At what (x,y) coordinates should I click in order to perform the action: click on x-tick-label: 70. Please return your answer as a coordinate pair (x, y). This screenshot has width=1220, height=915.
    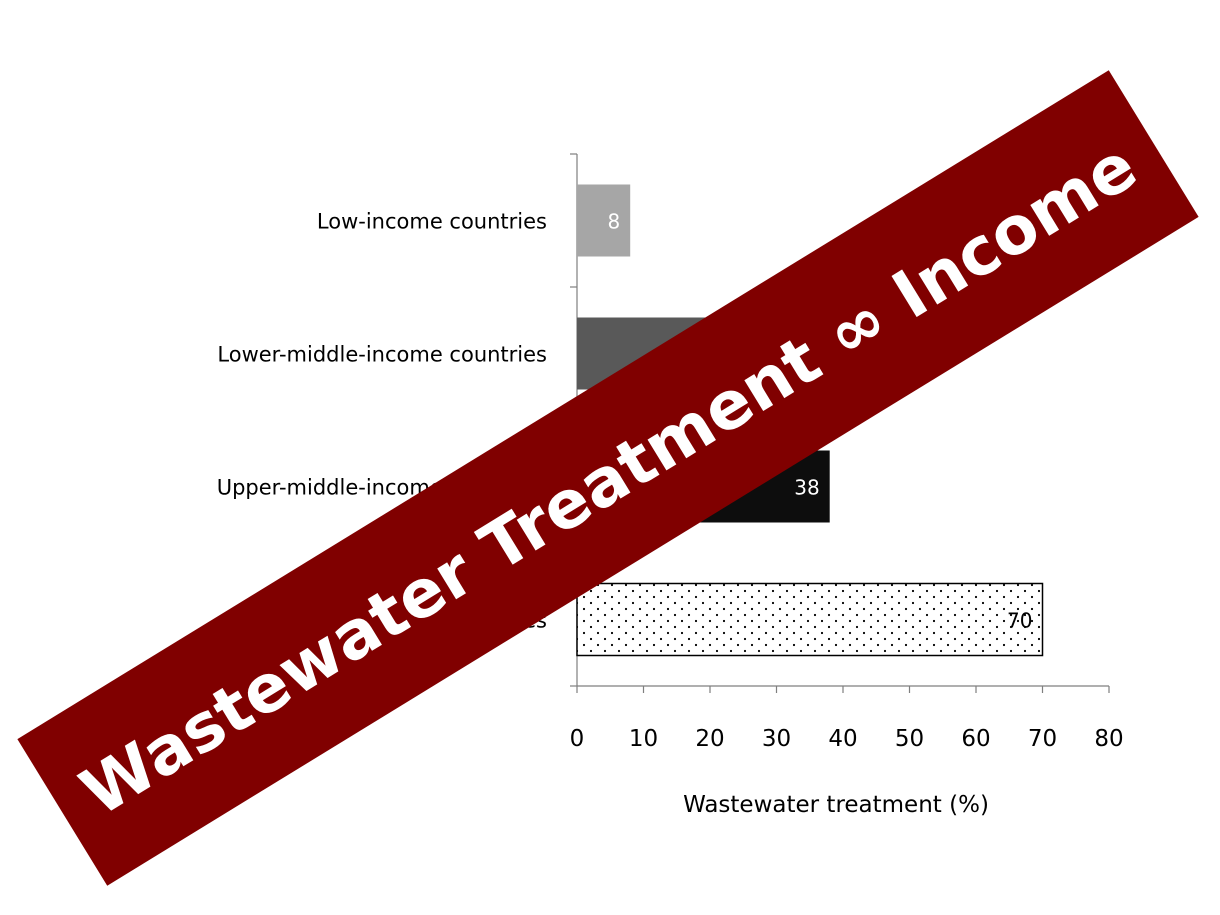
    Looking at the image, I should click on (1042, 739).